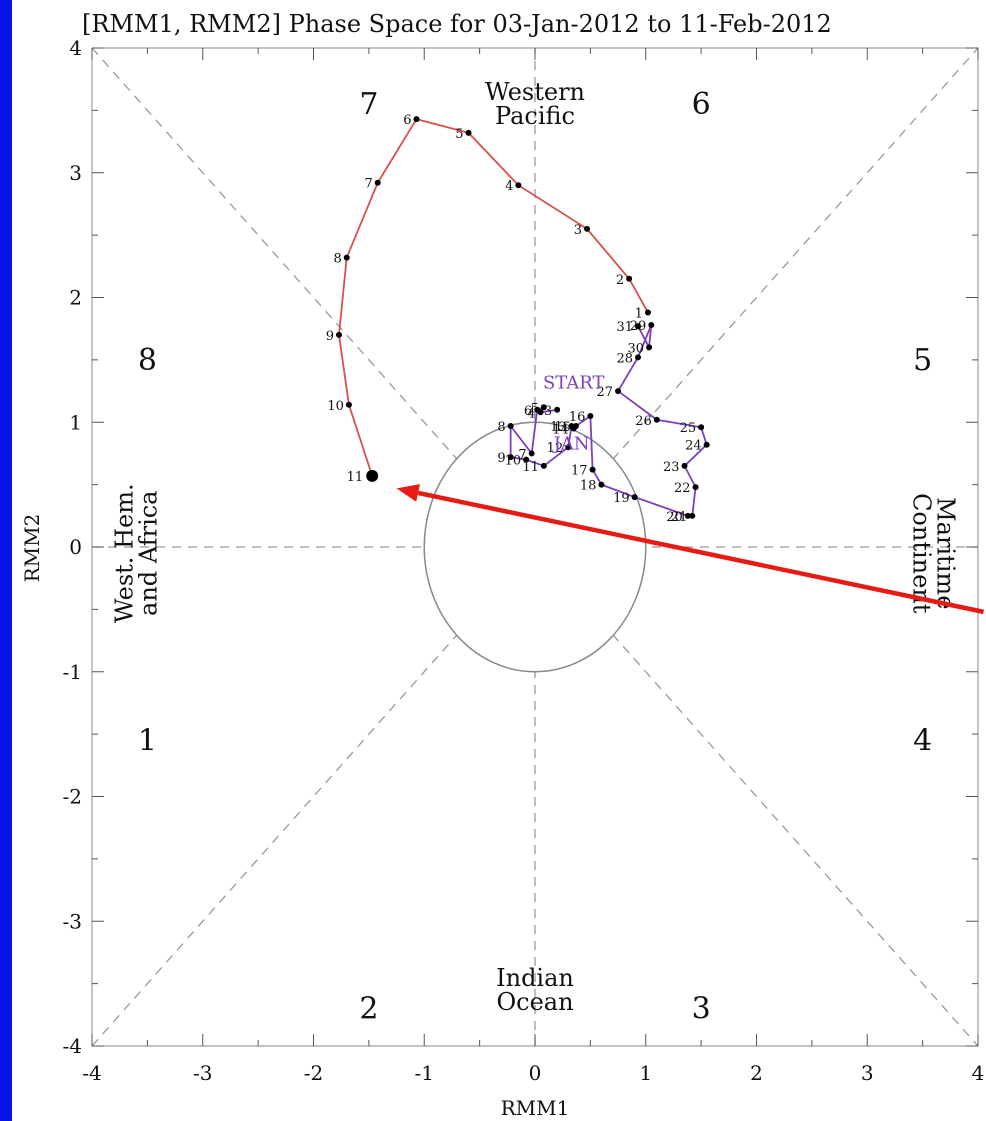 The image size is (986, 1121). I want to click on y-tick-label: 1, so click(75, 422).